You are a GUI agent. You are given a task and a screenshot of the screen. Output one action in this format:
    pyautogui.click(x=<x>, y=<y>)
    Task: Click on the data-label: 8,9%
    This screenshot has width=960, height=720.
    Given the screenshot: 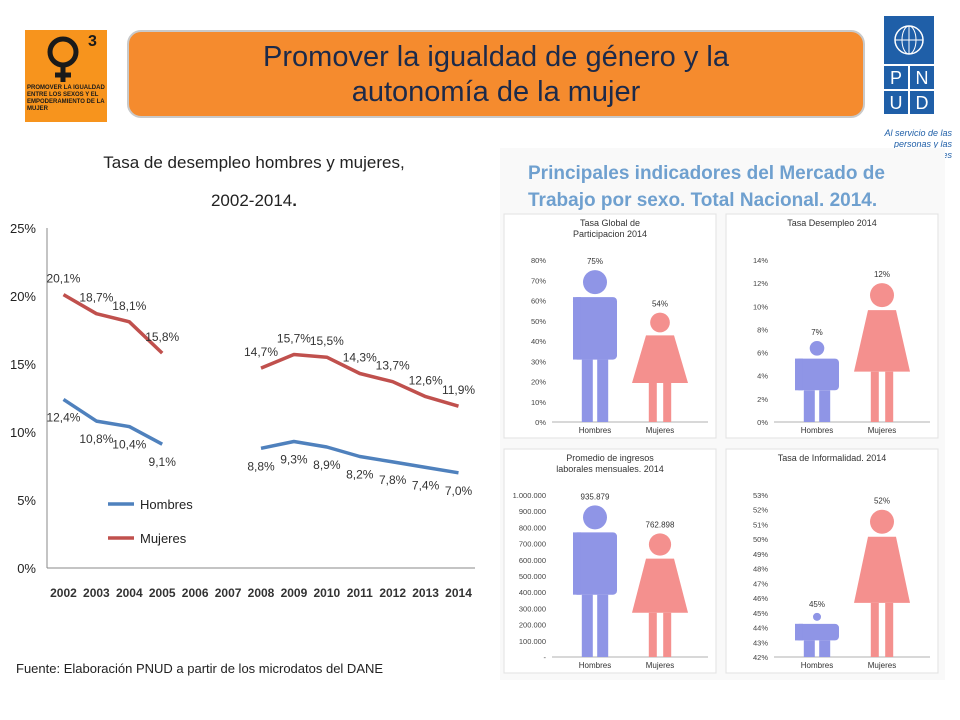 What is the action you would take?
    pyautogui.click(x=327, y=465)
    